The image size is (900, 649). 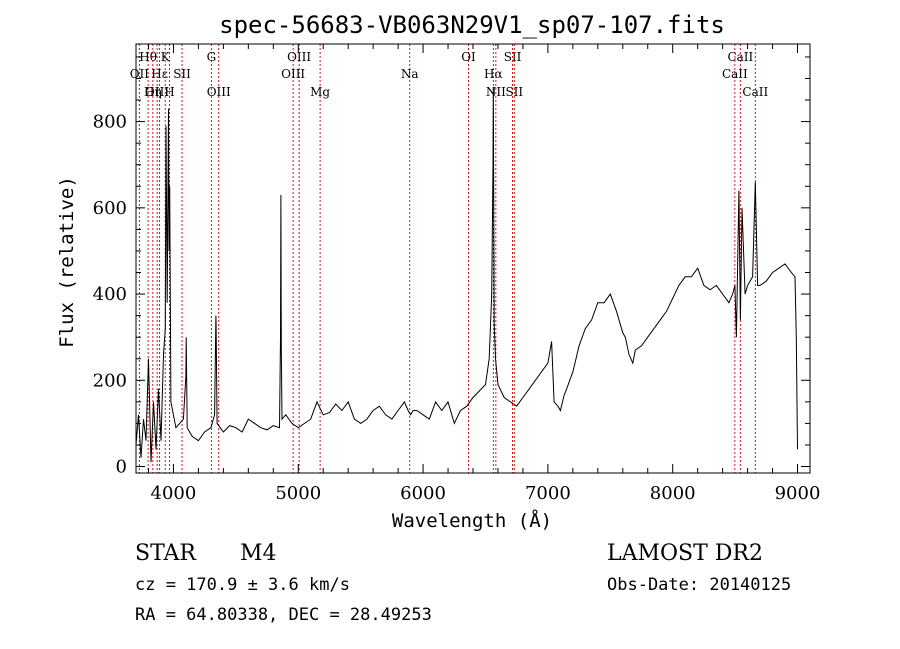 What do you see at coordinates (148, 57) in the screenshot?
I see `line-marker-label: Hθ` at bounding box center [148, 57].